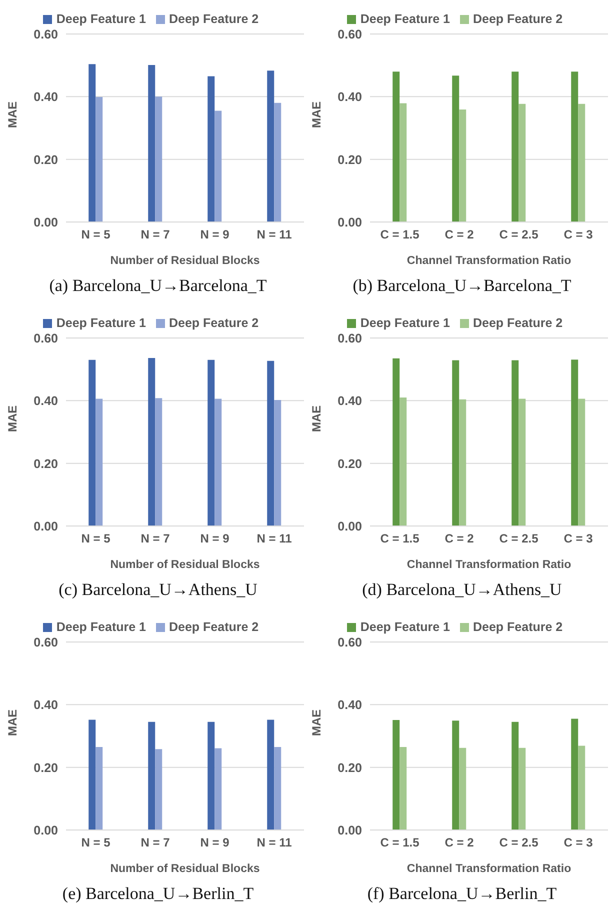  Describe the element at coordinates (459, 539) in the screenshot. I see `x-tick-label: C = 2` at that location.